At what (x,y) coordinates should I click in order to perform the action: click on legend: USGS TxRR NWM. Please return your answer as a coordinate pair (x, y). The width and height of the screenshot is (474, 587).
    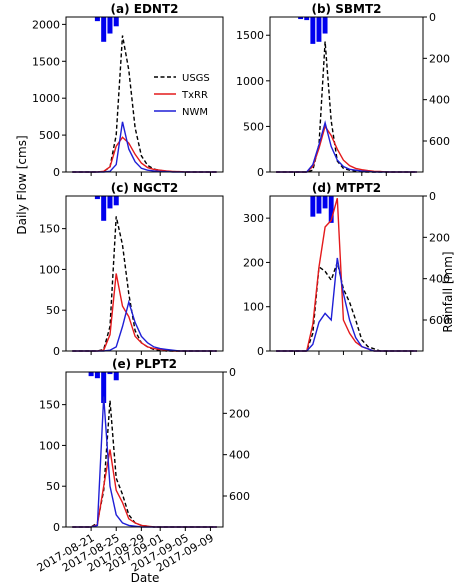
    Looking at the image, I should click on (182, 95).